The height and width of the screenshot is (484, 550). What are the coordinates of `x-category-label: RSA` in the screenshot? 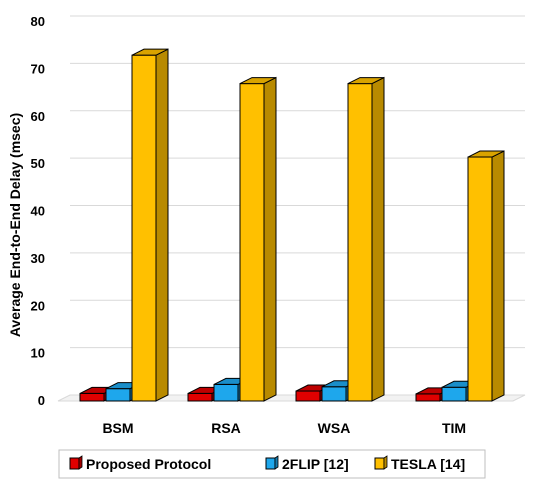 It's located at (226, 428).